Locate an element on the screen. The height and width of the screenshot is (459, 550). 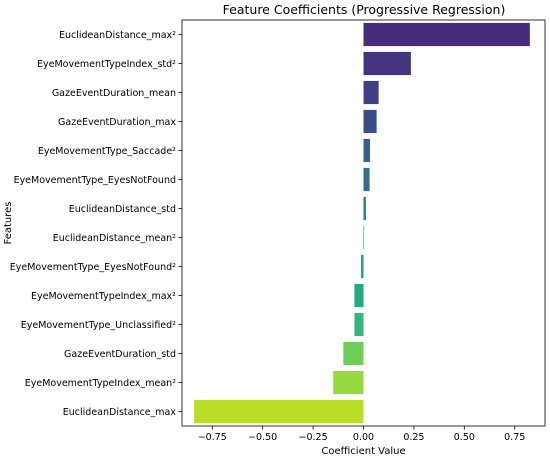
x-tick-label: 0.75 is located at coordinates (514, 437).